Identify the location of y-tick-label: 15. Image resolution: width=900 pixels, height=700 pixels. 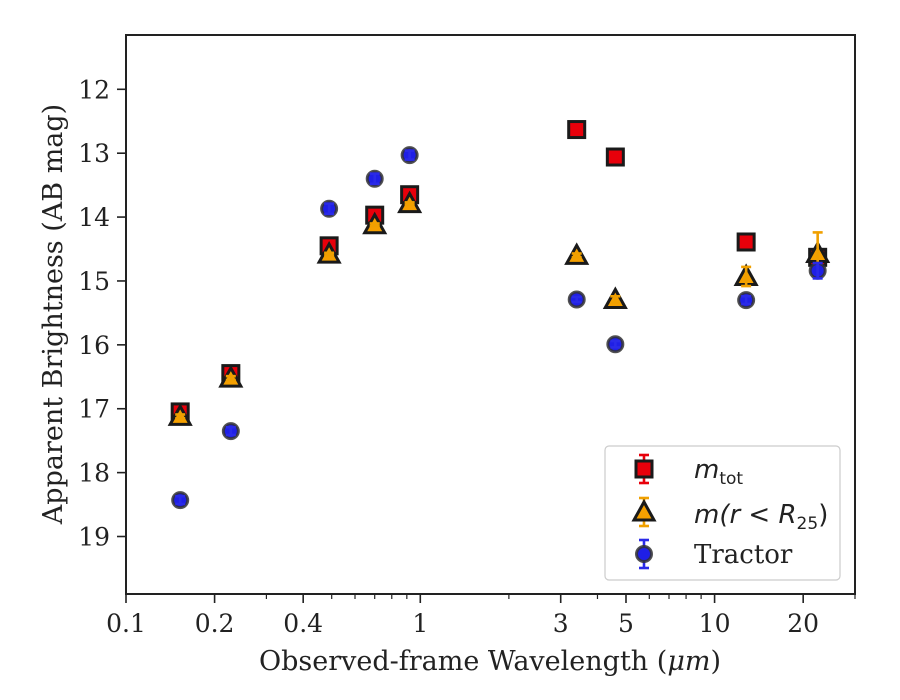
(94, 281).